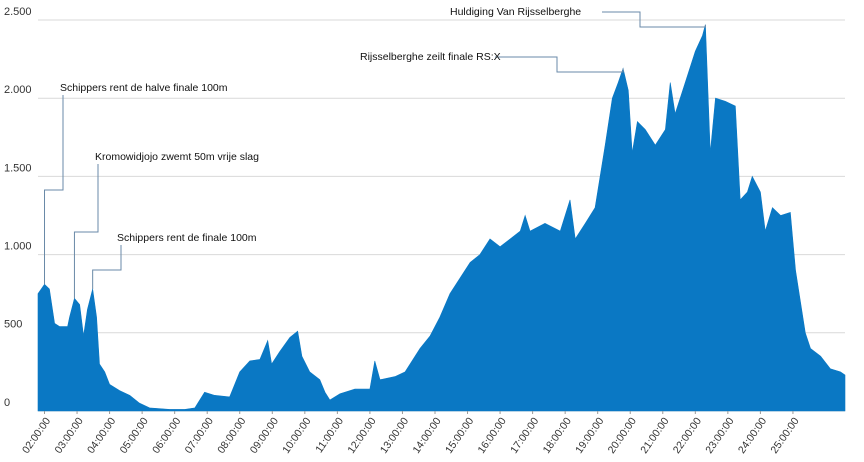 This screenshot has width=864, height=462. What do you see at coordinates (101, 435) in the screenshot?
I see `x-tick-label: 04:00:00` at bounding box center [101, 435].